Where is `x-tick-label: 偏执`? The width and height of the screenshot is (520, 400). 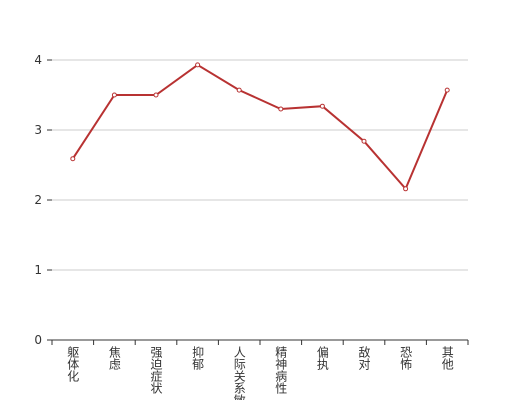 x-tick-label: 偏执 is located at coordinates (322, 358).